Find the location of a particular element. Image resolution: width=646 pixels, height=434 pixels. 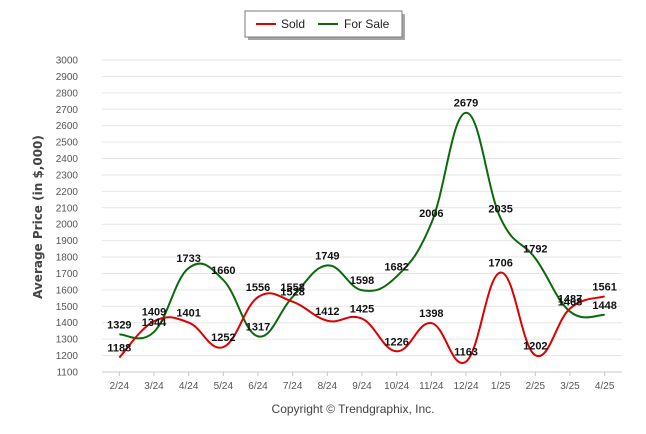

data-label-sold: 1409 is located at coordinates (154, 312).